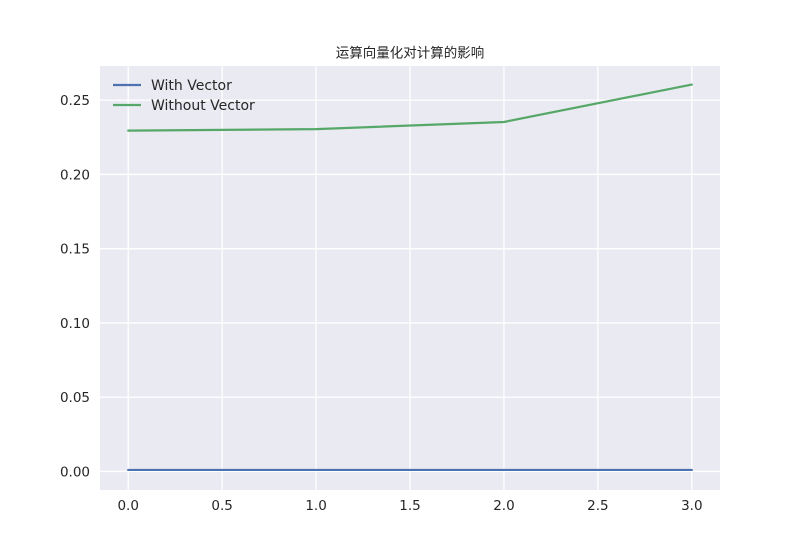  What do you see at coordinates (597, 506) in the screenshot?
I see `x-tick-label: 2.5` at bounding box center [597, 506].